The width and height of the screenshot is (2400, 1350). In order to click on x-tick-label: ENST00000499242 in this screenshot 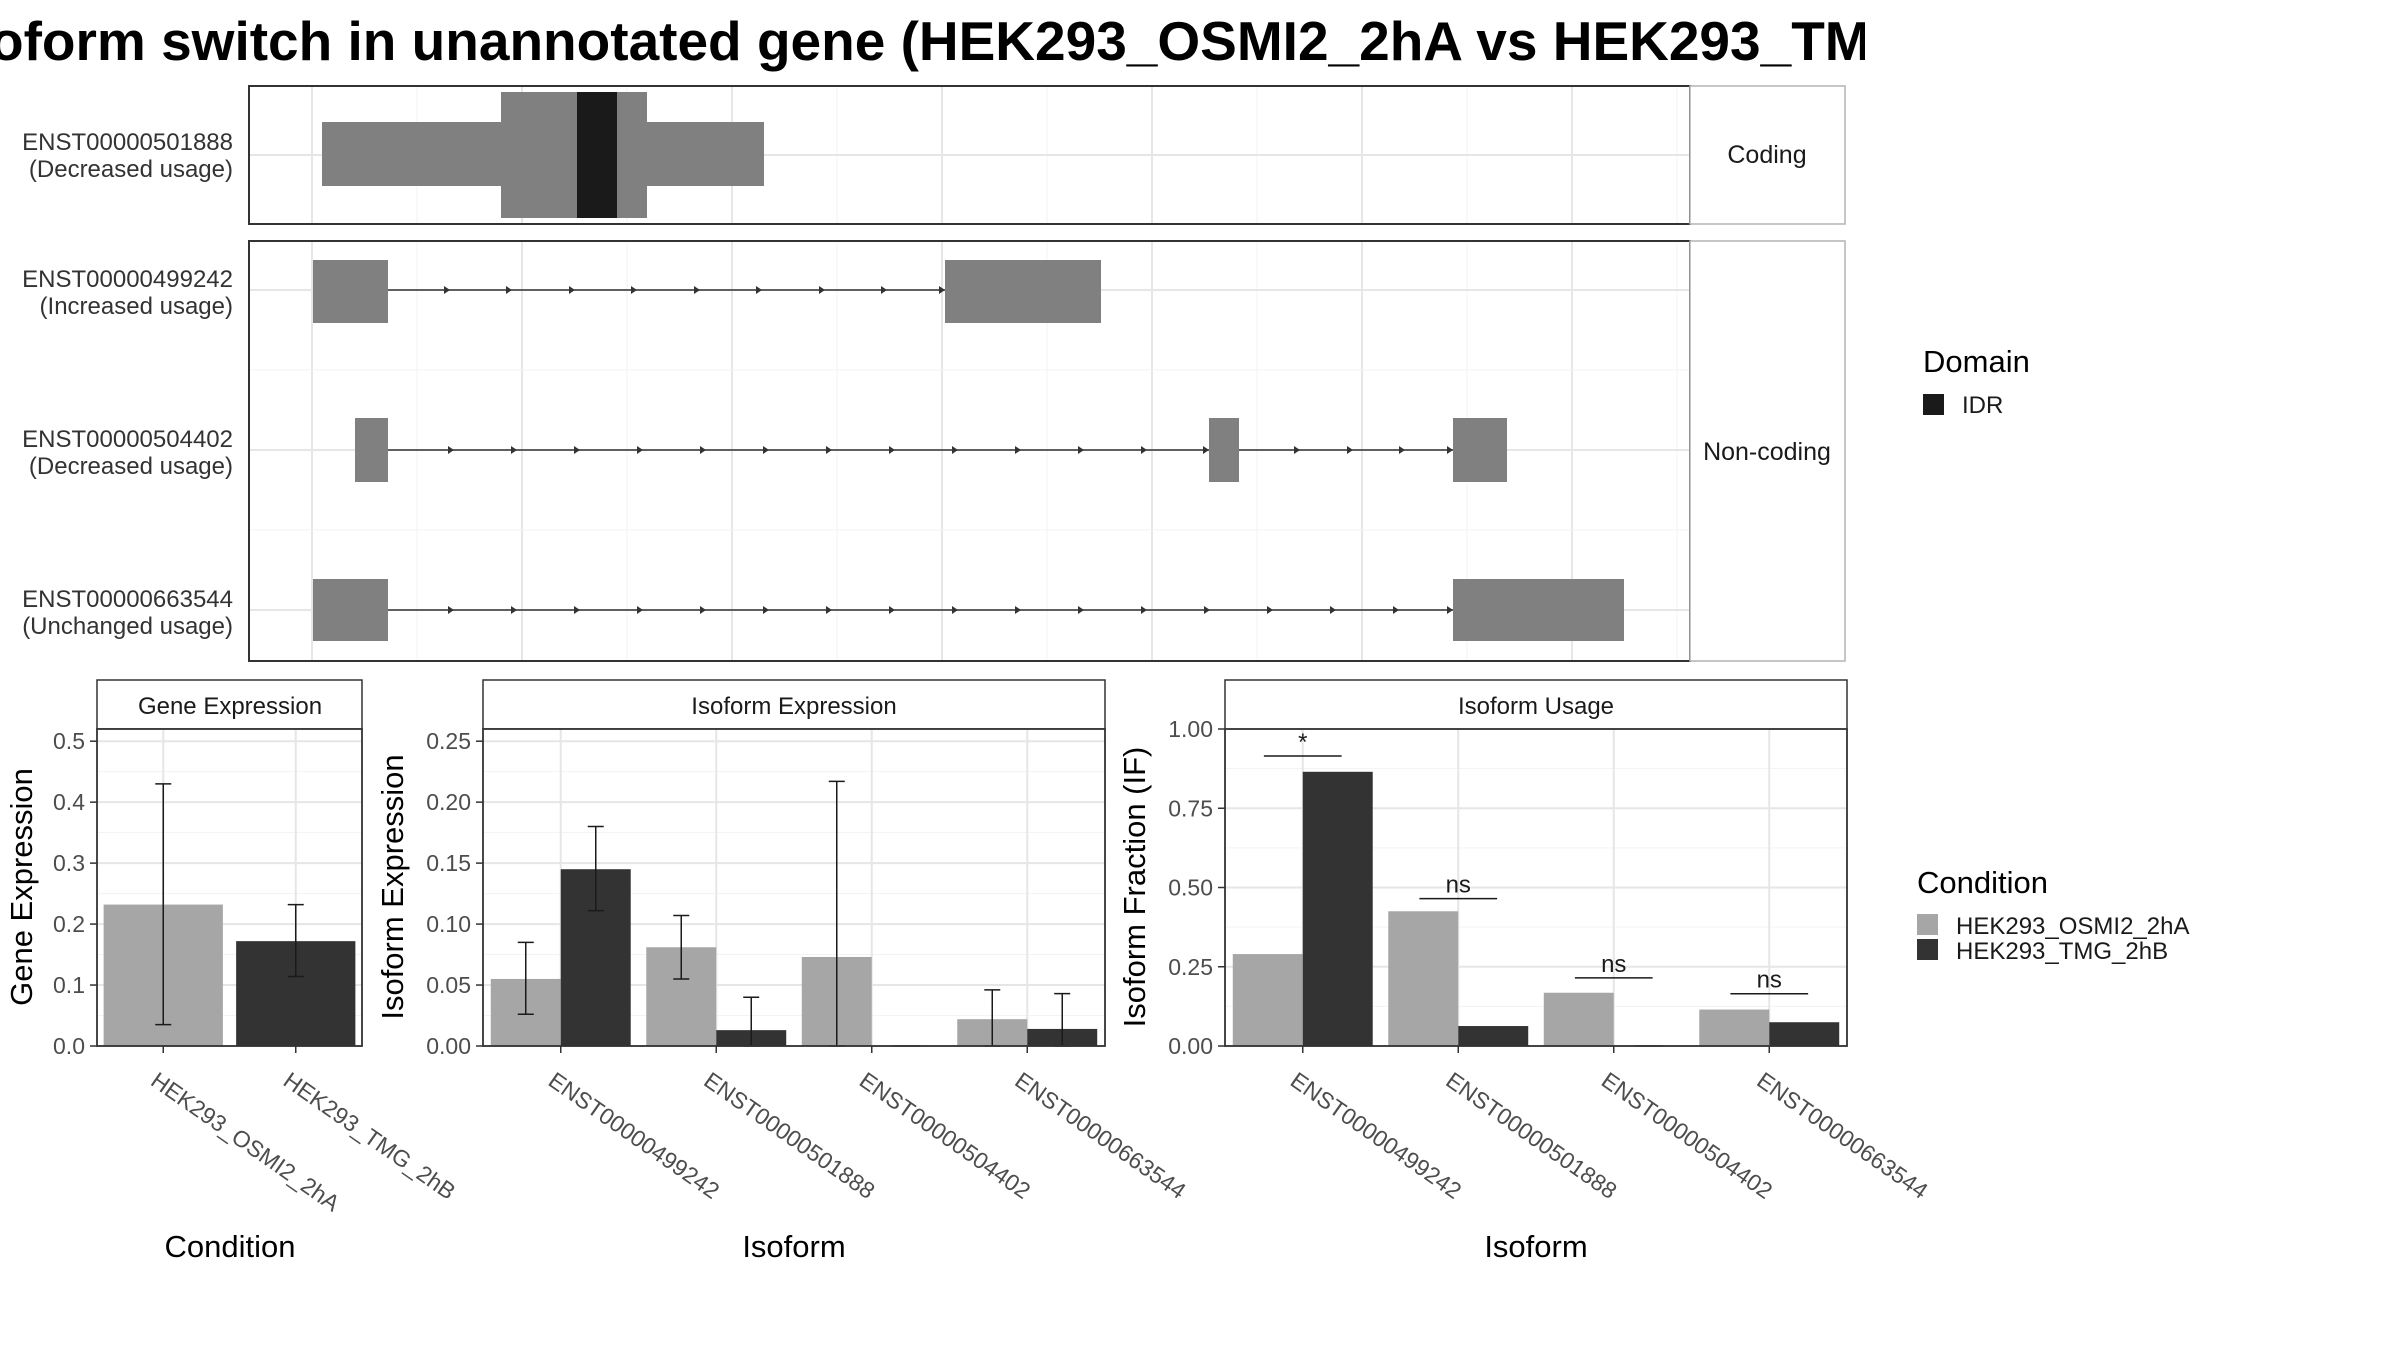, I will do `click(1376, 1135)`.